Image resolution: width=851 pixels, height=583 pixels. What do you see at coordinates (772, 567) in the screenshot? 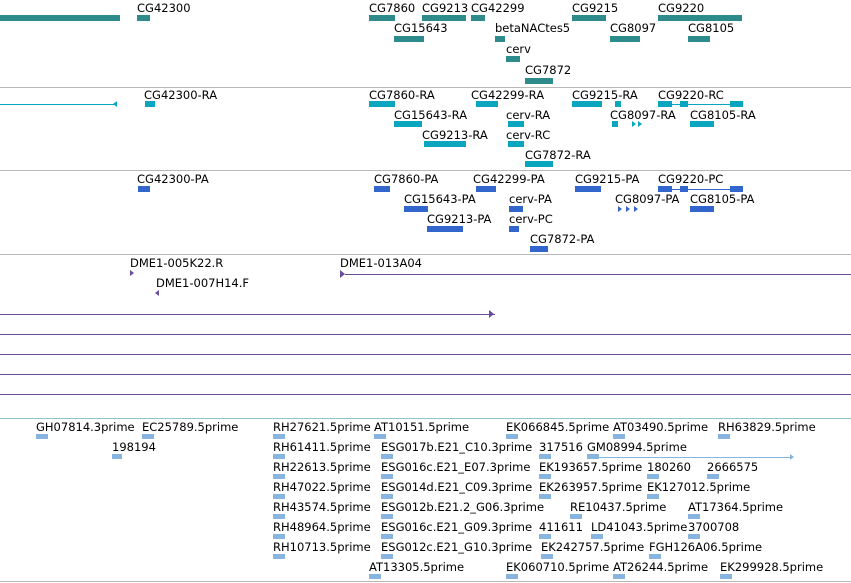
I see `ests-label-ek299928-5prime: EK299928.5prime` at bounding box center [772, 567].